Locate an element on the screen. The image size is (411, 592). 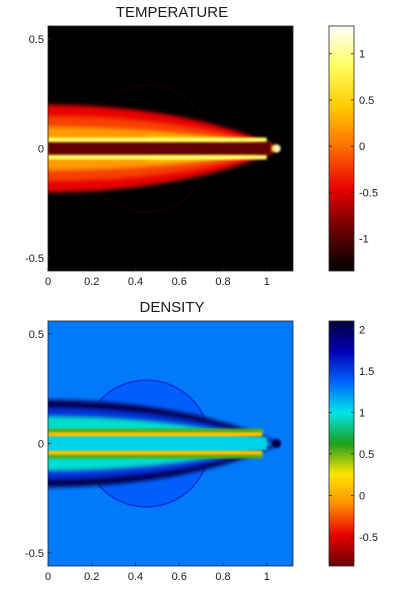
colorbar-tick-label: 2 is located at coordinates (362, 330).